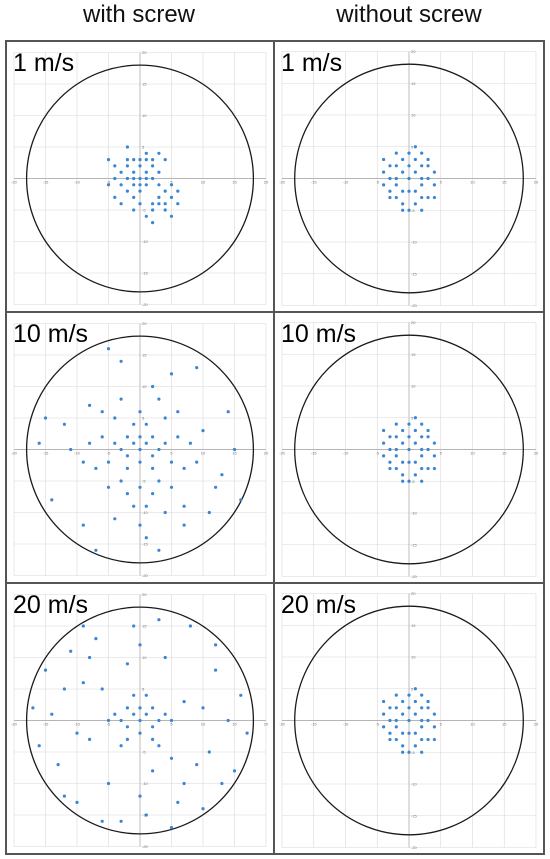 Image resolution: width=550 pixels, height=859 pixels. Describe the element at coordinates (282, 453) in the screenshot. I see `x-tick-label: -20` at that location.